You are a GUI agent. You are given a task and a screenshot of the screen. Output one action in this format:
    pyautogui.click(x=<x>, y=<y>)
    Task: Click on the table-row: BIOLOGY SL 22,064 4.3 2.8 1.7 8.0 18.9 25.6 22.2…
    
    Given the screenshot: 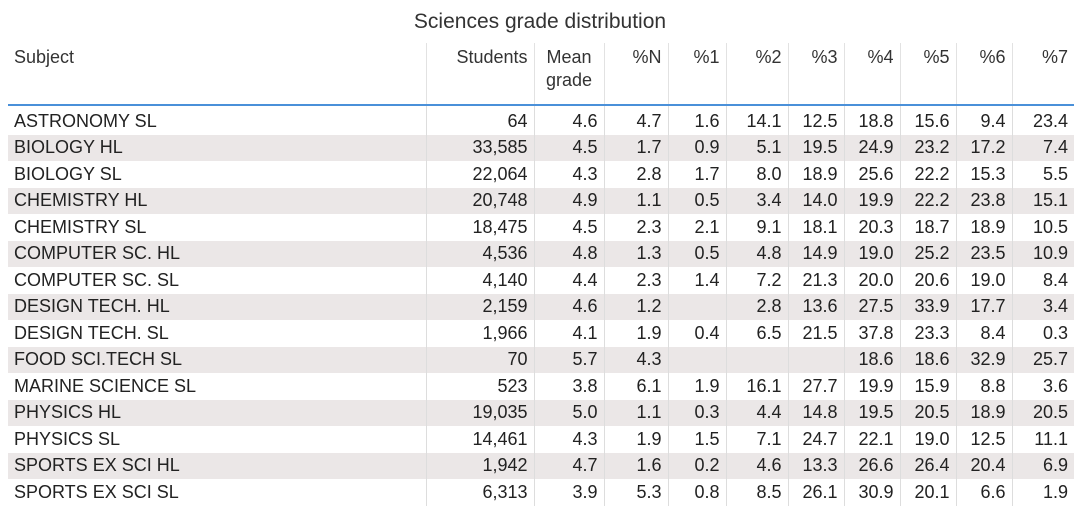 What is the action you would take?
    pyautogui.click(x=541, y=174)
    